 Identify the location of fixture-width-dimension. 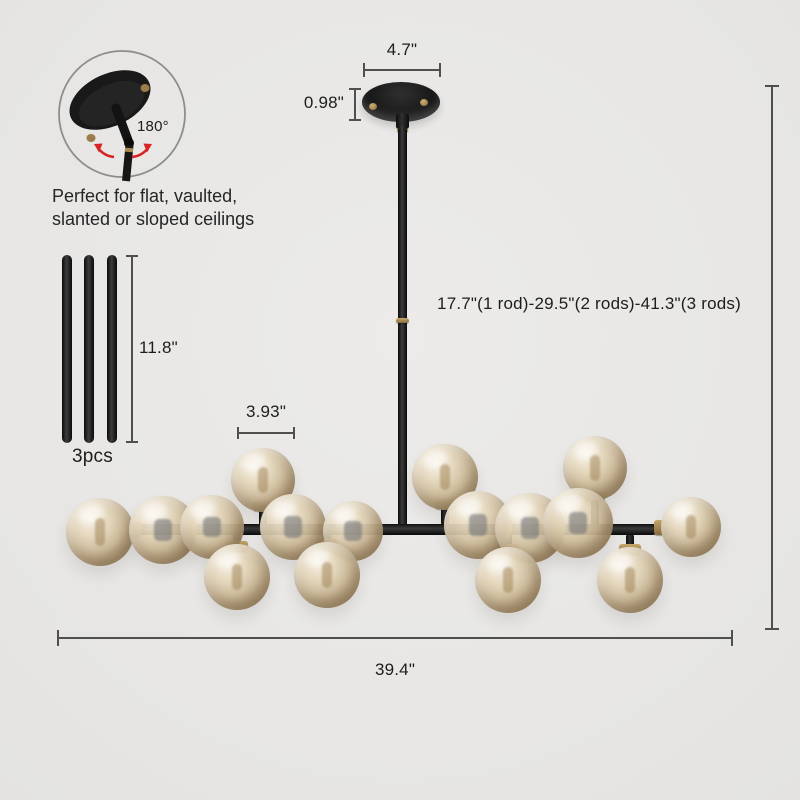
(395, 638).